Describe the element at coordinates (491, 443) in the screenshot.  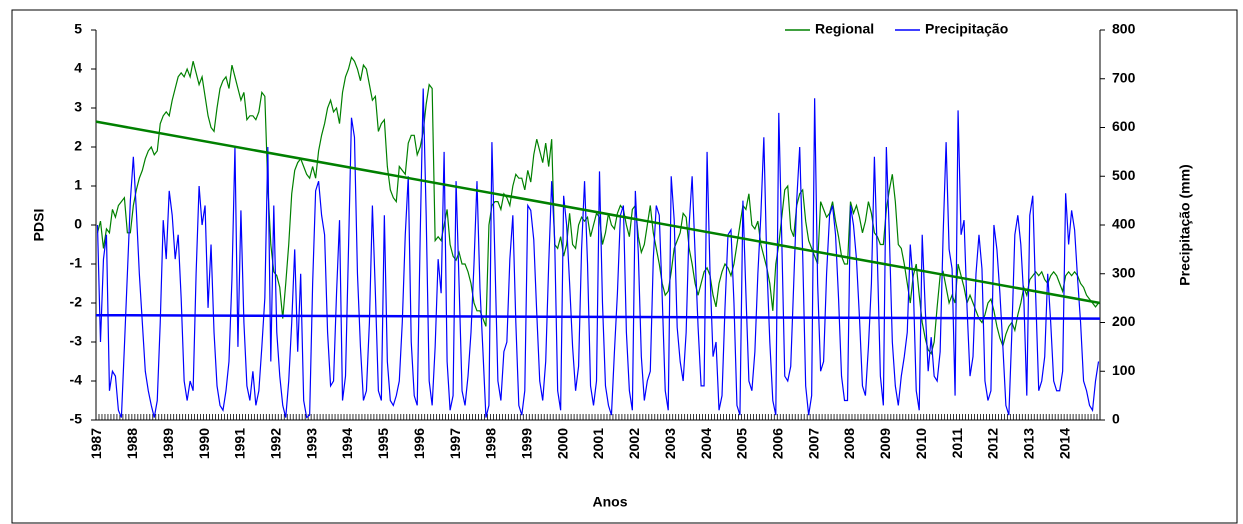
I see `x-tick-label: 1998` at that location.